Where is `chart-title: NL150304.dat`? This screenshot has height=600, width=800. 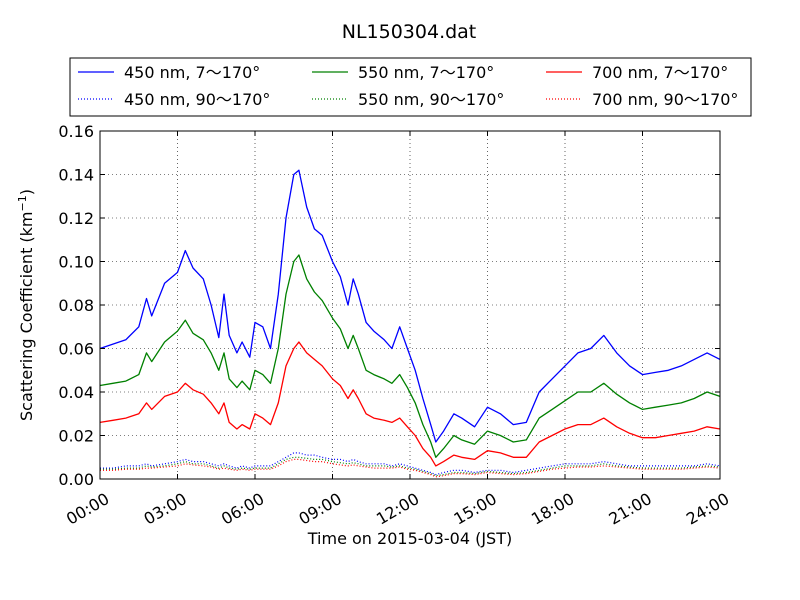
chart-title: NL150304.dat is located at coordinates (409, 32).